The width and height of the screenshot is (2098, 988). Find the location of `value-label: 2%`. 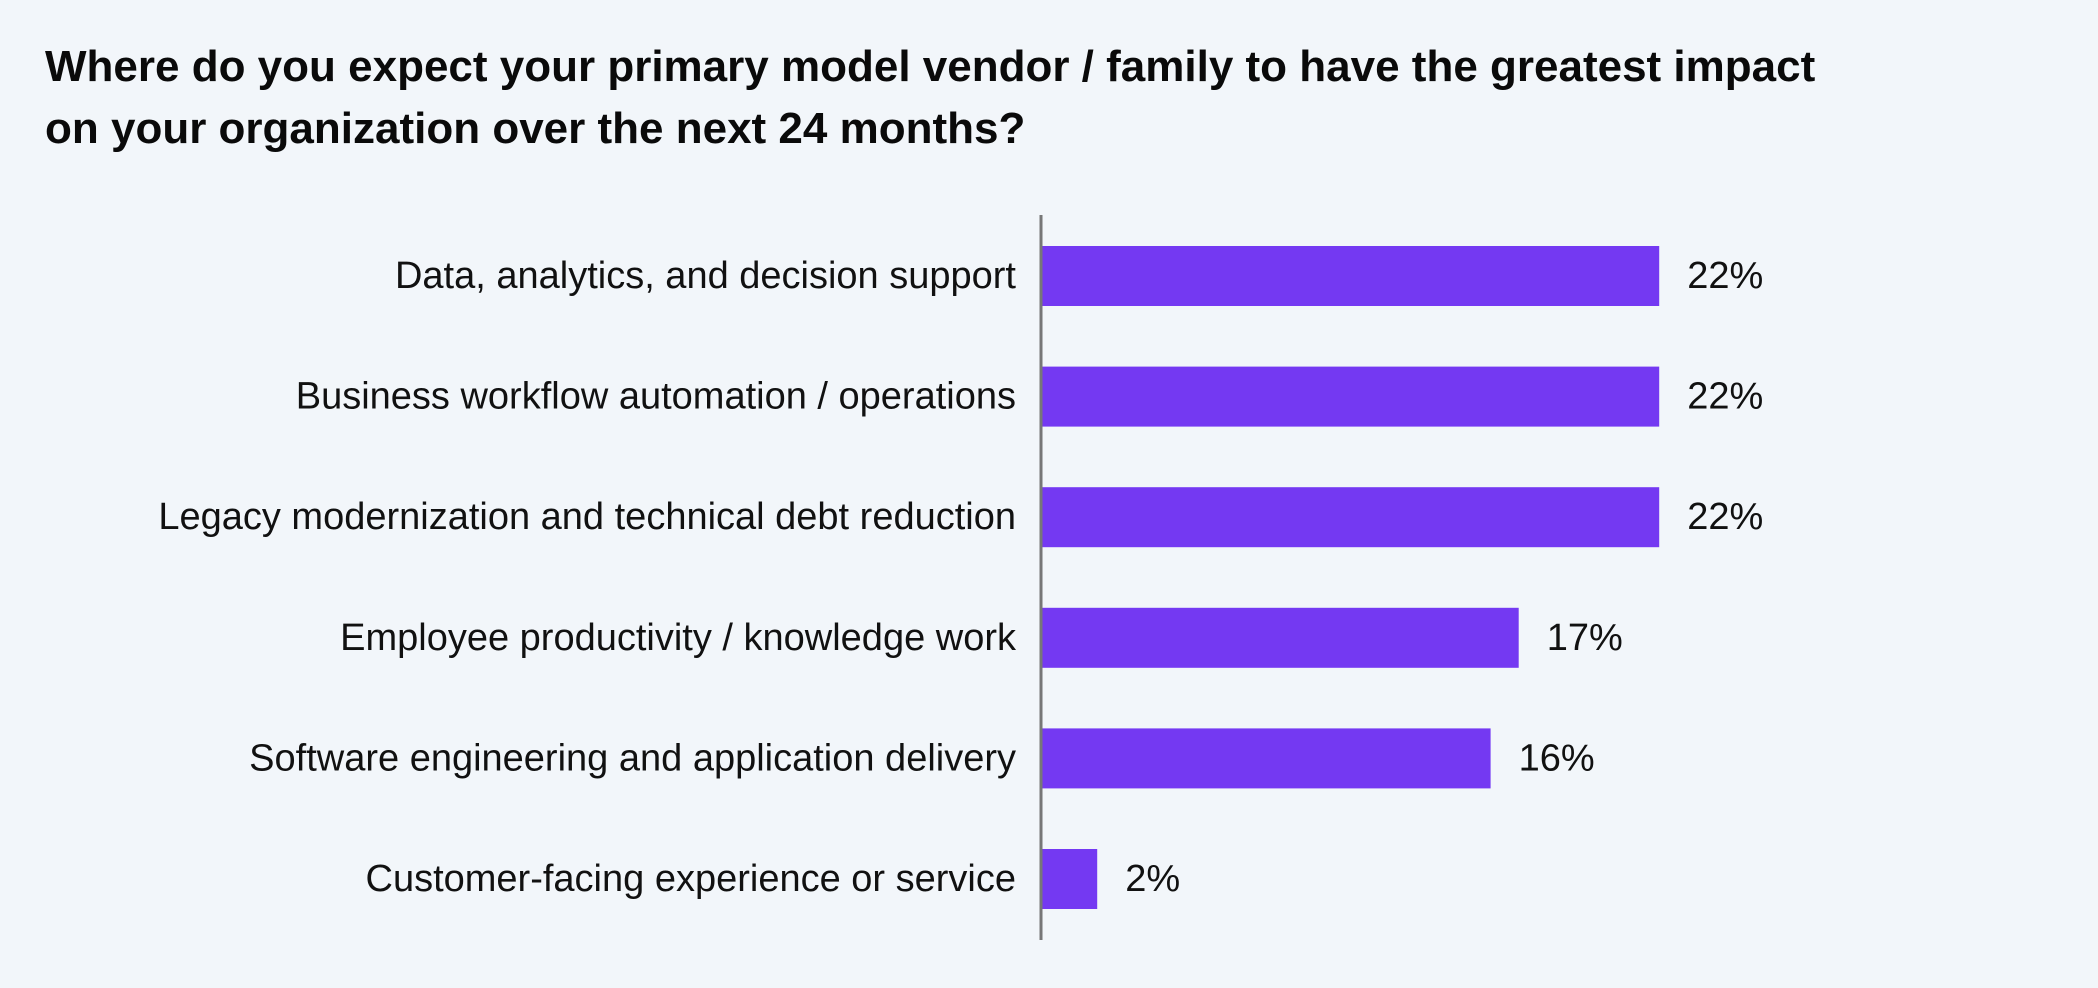

value-label: 2% is located at coordinates (1152, 879).